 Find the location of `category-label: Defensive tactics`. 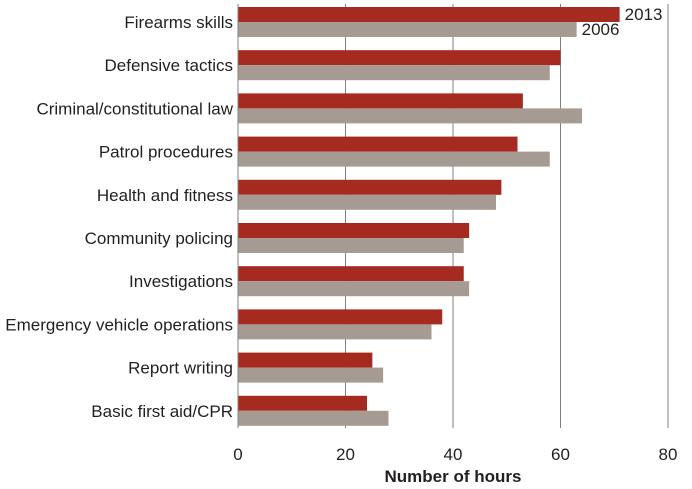

category-label: Defensive tactics is located at coordinates (169, 65).